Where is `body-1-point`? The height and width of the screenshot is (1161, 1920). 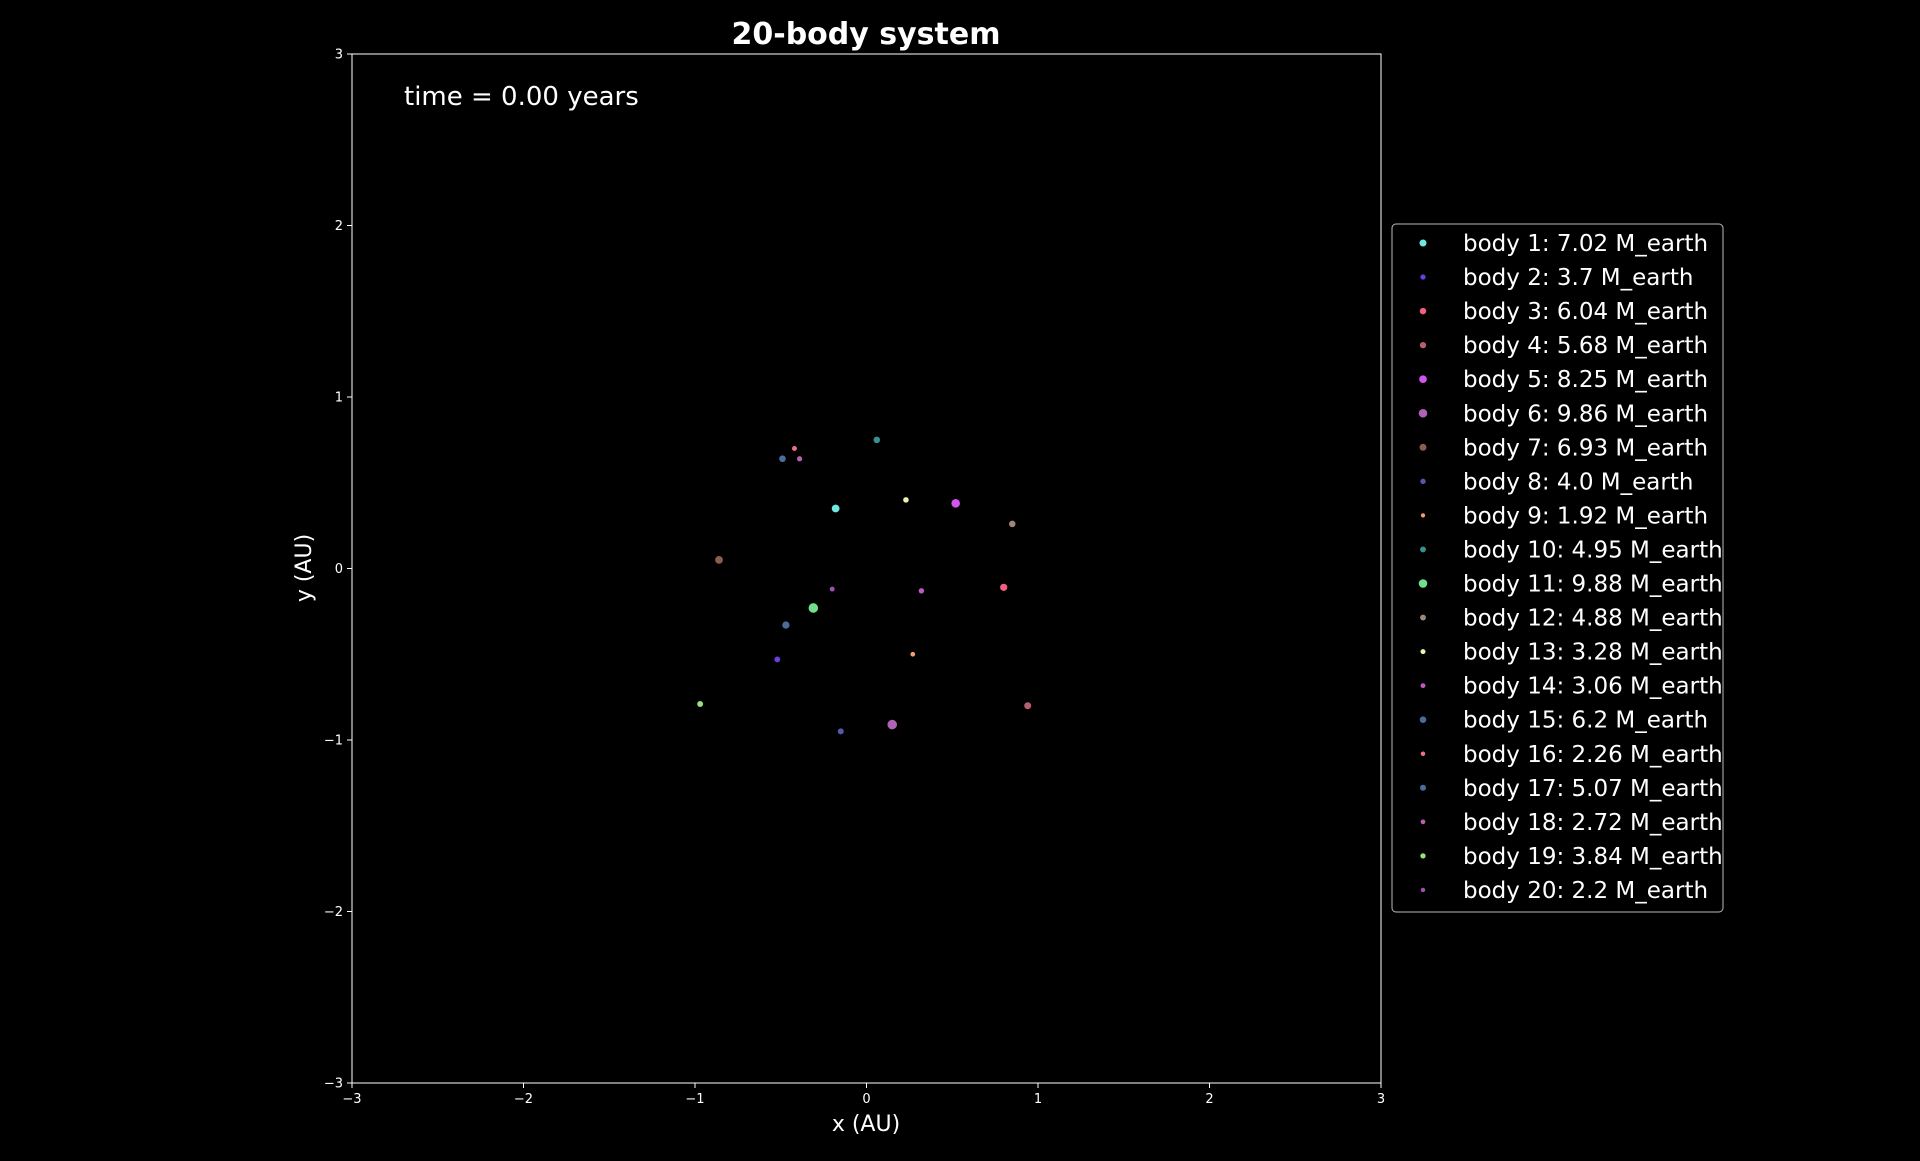 body-1-point is located at coordinates (835, 508).